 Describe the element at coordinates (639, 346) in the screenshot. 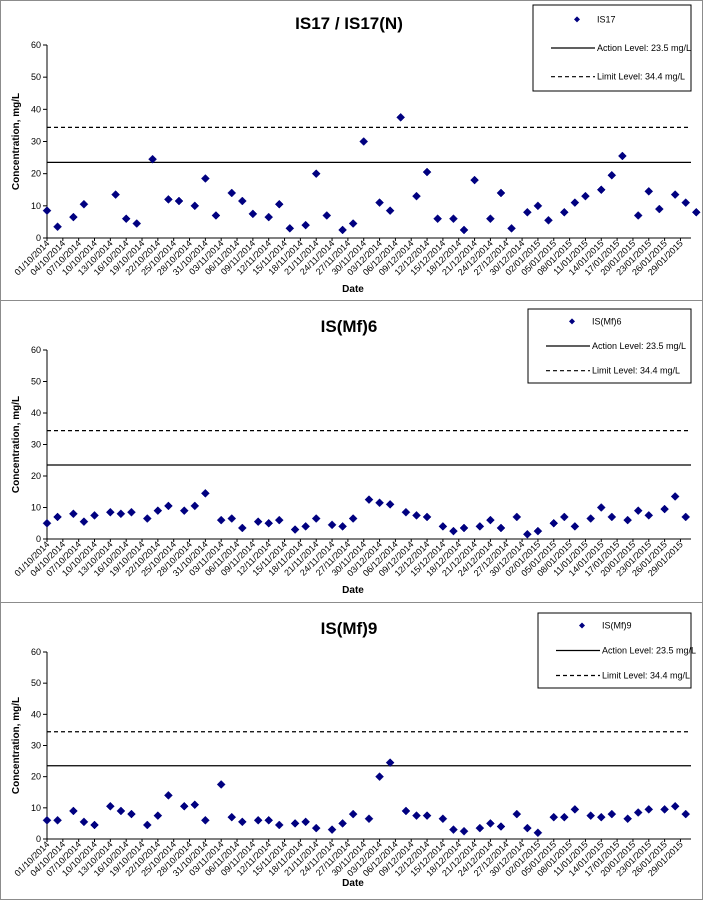

I see `legend-label-action: Action Level: 23.5 mg/L` at that location.